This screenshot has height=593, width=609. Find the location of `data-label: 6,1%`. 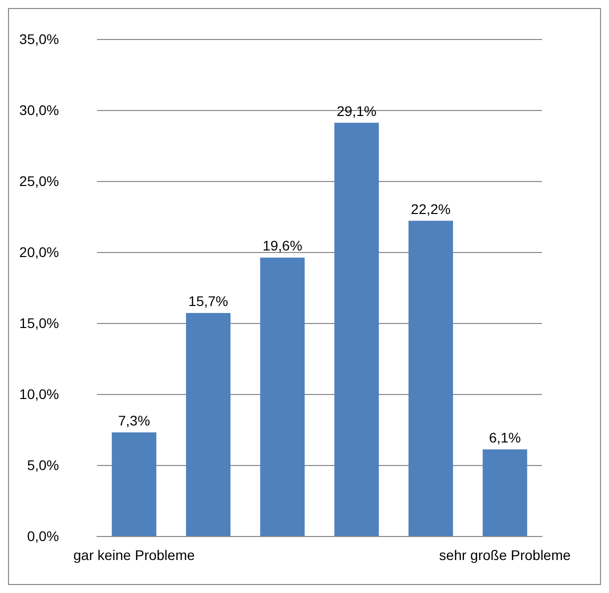

data-label: 6,1% is located at coordinates (504, 437).